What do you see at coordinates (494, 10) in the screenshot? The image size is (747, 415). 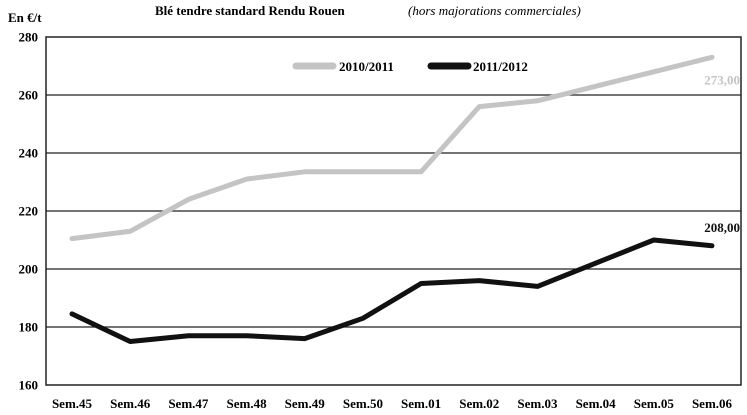 I see `chart-subtitle: (hors majorations commerciales)` at bounding box center [494, 10].